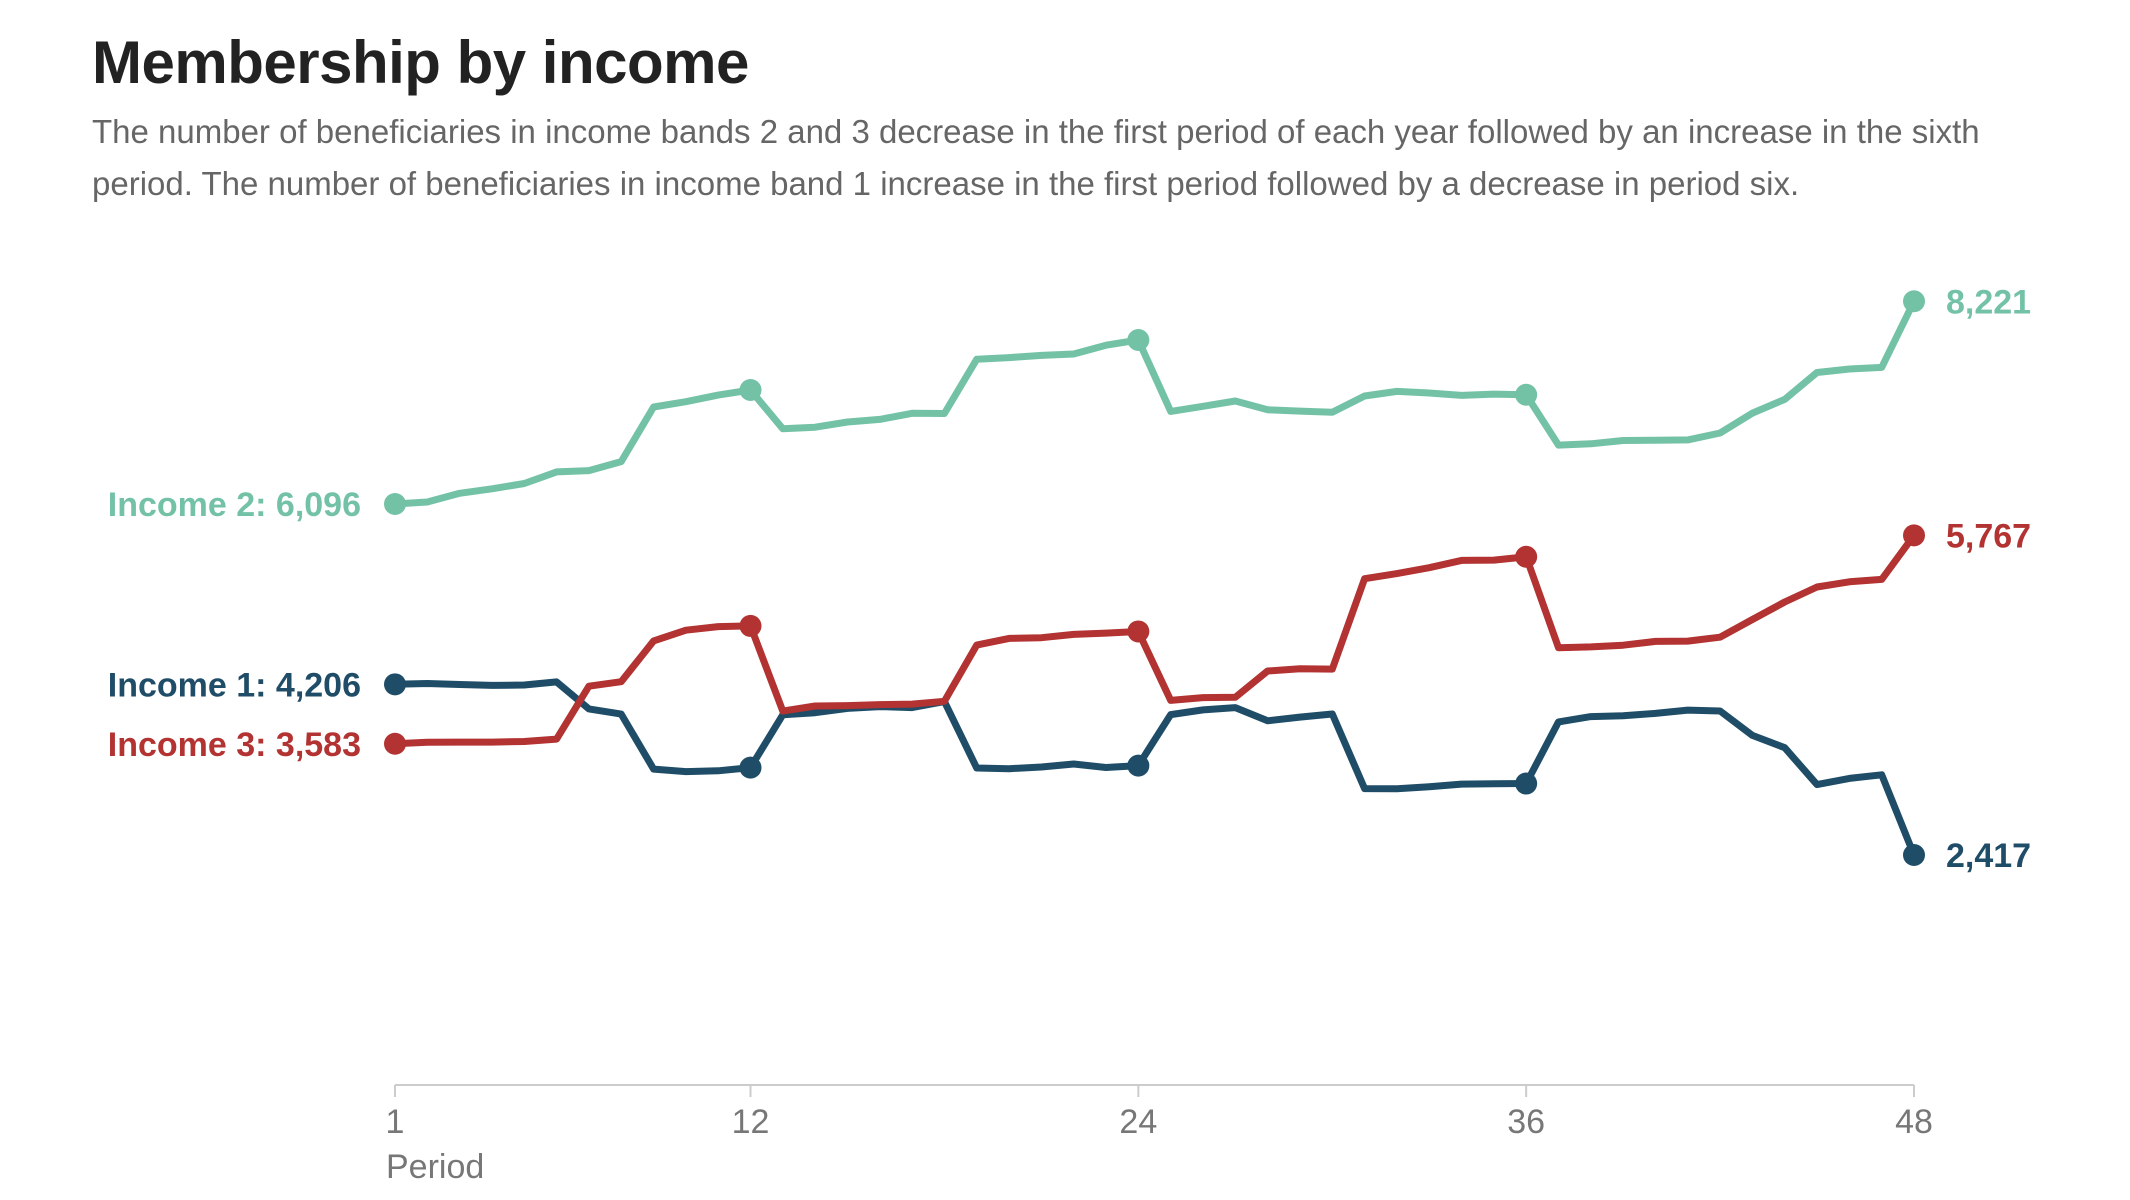  Describe the element at coordinates (1988, 536) in the screenshot. I see `end-label-income-3: 5,767` at that location.